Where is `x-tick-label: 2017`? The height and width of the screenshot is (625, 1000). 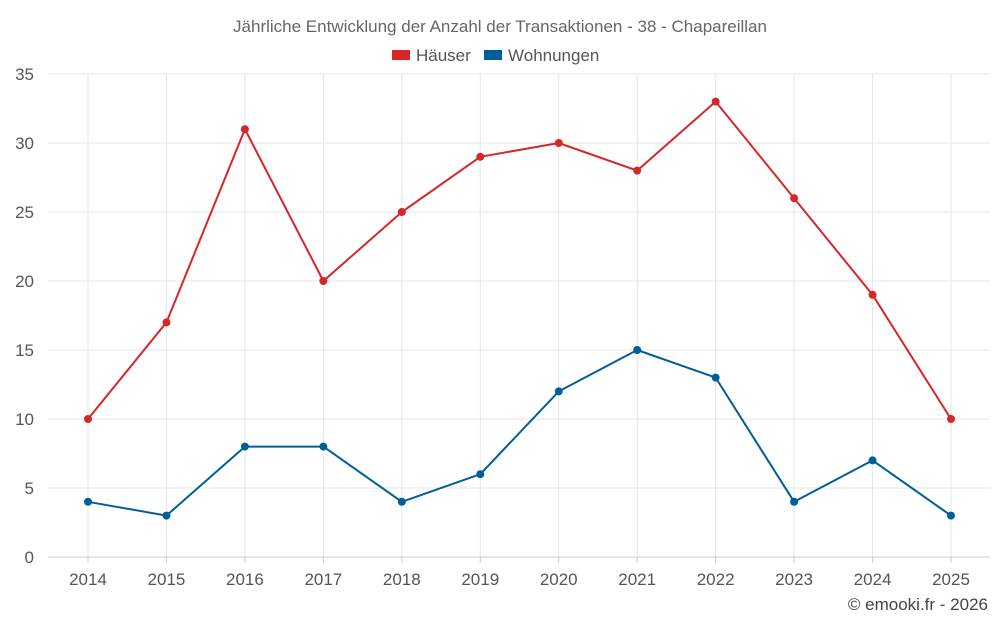
x-tick-label: 2017 is located at coordinates (323, 579).